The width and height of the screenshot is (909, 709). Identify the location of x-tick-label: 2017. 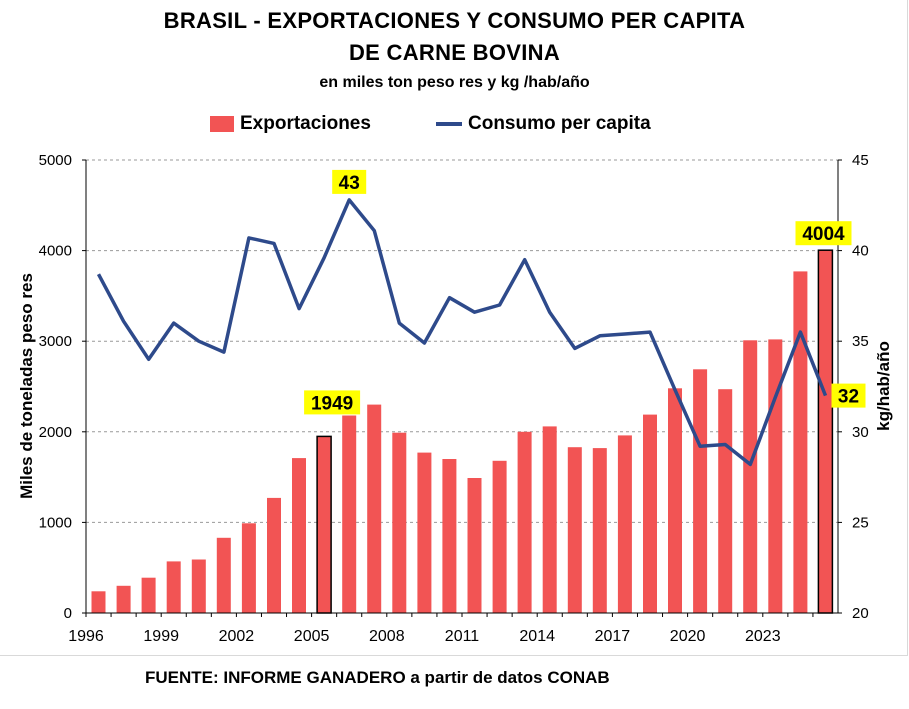
(613, 636).